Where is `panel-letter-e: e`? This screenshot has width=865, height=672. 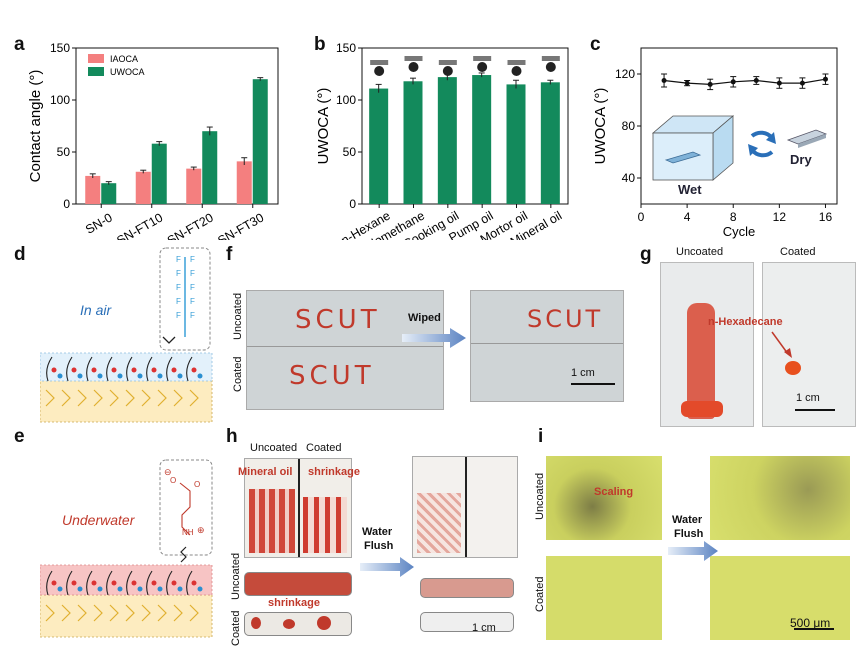
panel-letter-e: e is located at coordinates (19, 436).